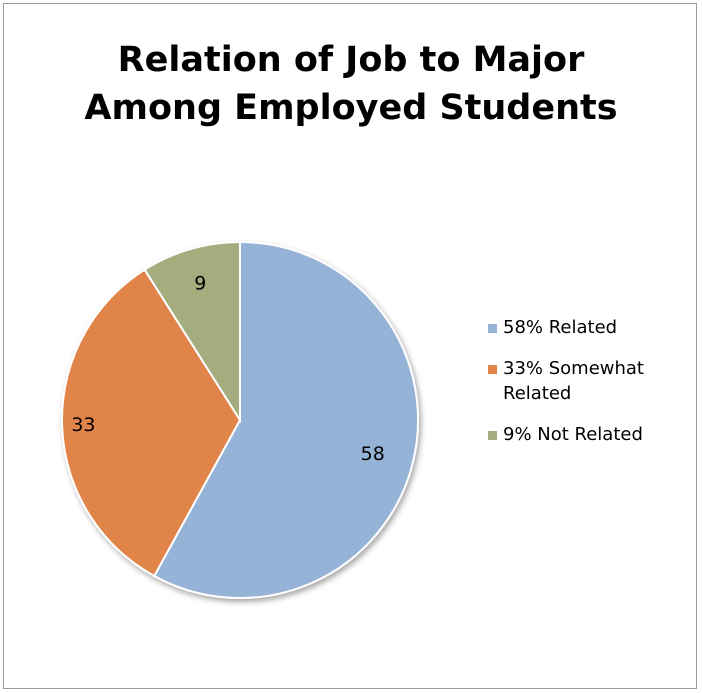 This screenshot has width=702, height=693. What do you see at coordinates (351, 60) in the screenshot?
I see `chart-title-line-1: Relation of Job to Major` at bounding box center [351, 60].